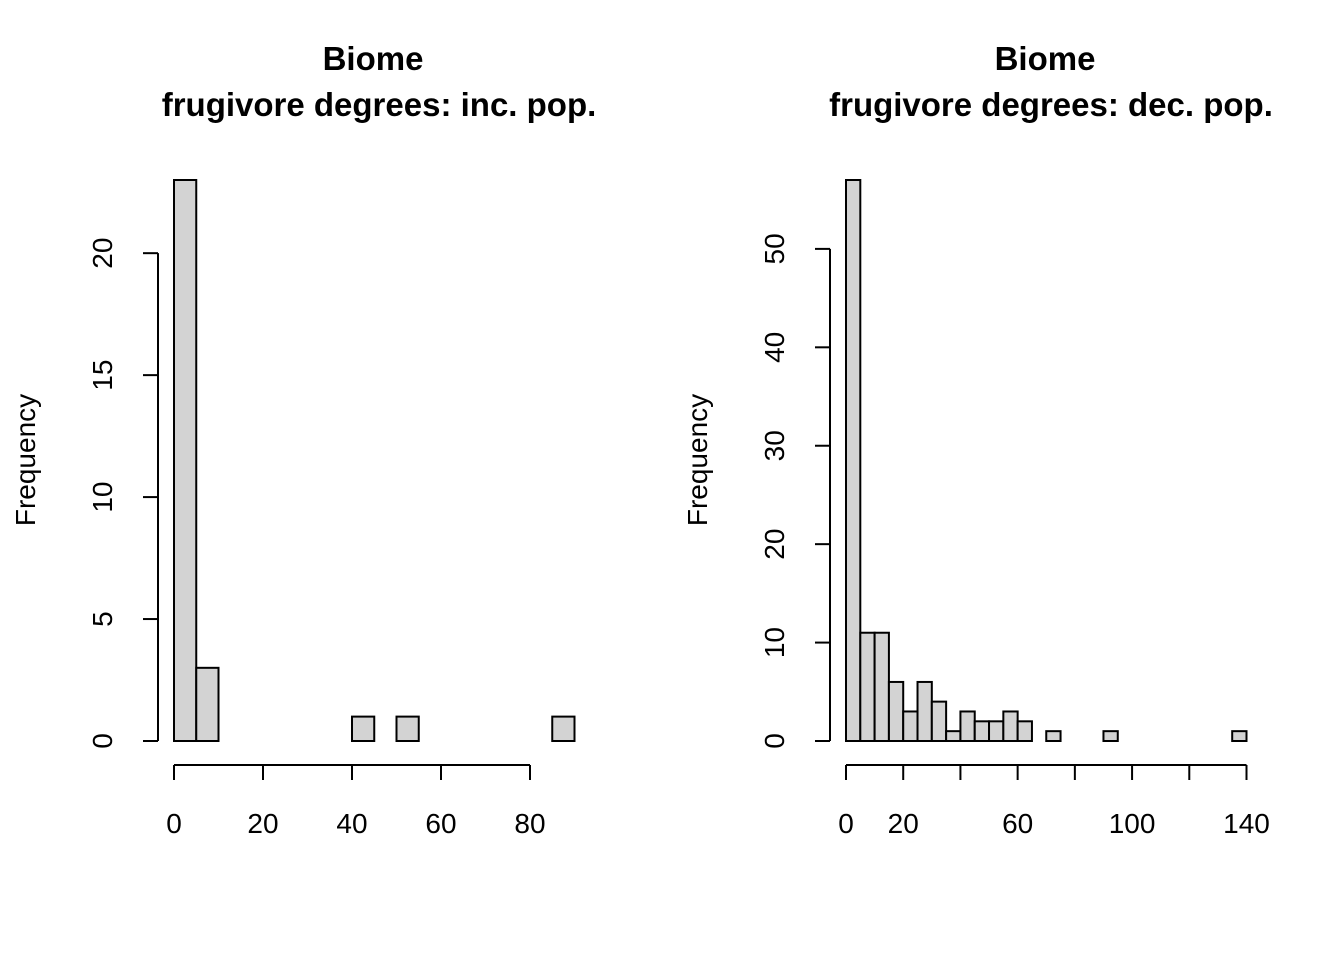 This screenshot has height=960, width=1344. What do you see at coordinates (102, 375) in the screenshot?
I see `y-tick-label: 15` at bounding box center [102, 375].